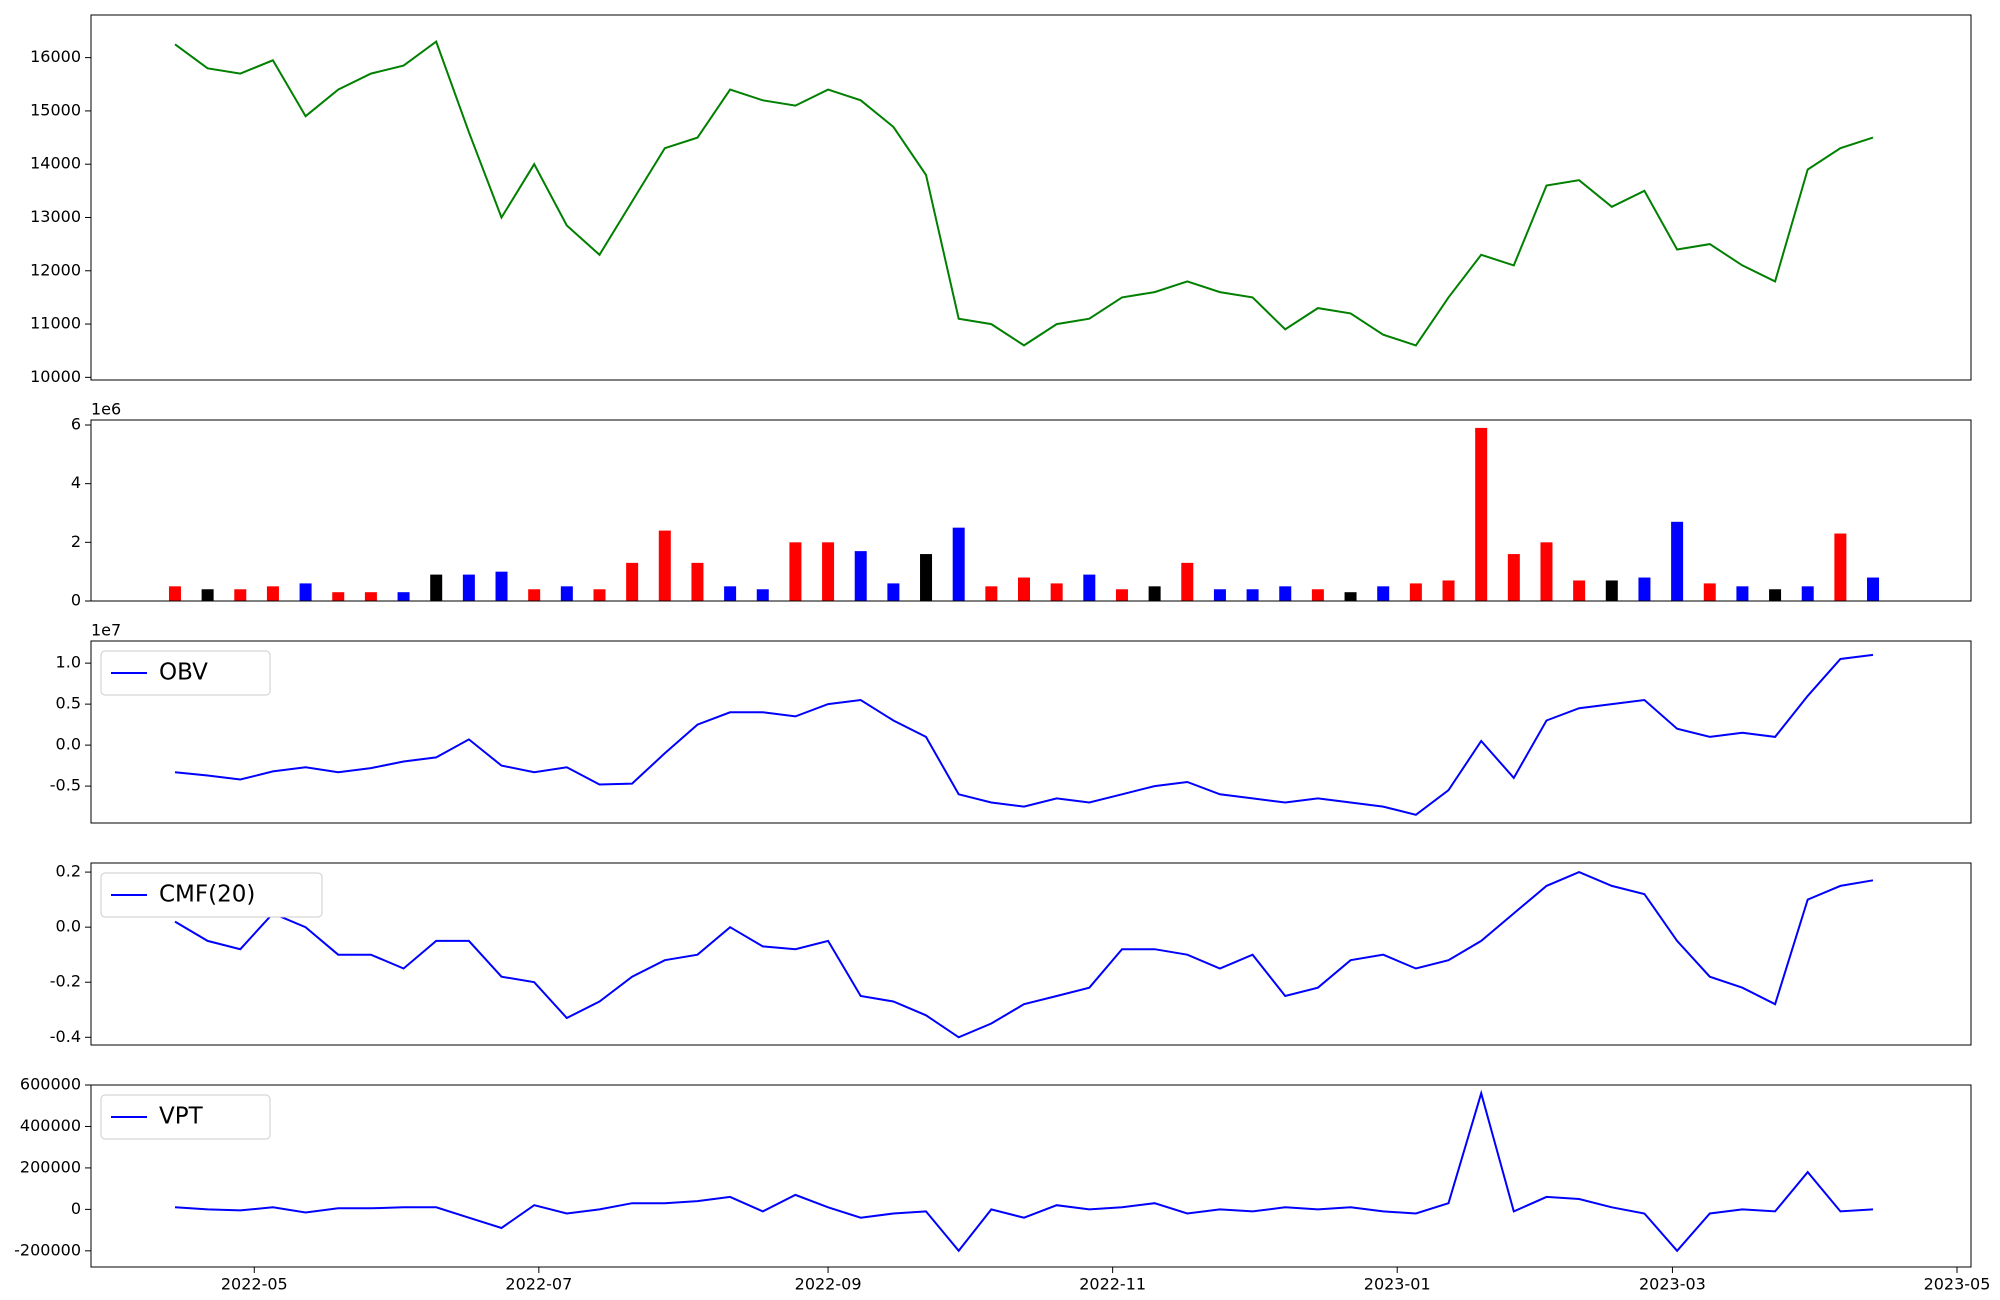 This screenshot has width=2000, height=1300. I want to click on y-tick-label: 1.0, so click(68, 662).